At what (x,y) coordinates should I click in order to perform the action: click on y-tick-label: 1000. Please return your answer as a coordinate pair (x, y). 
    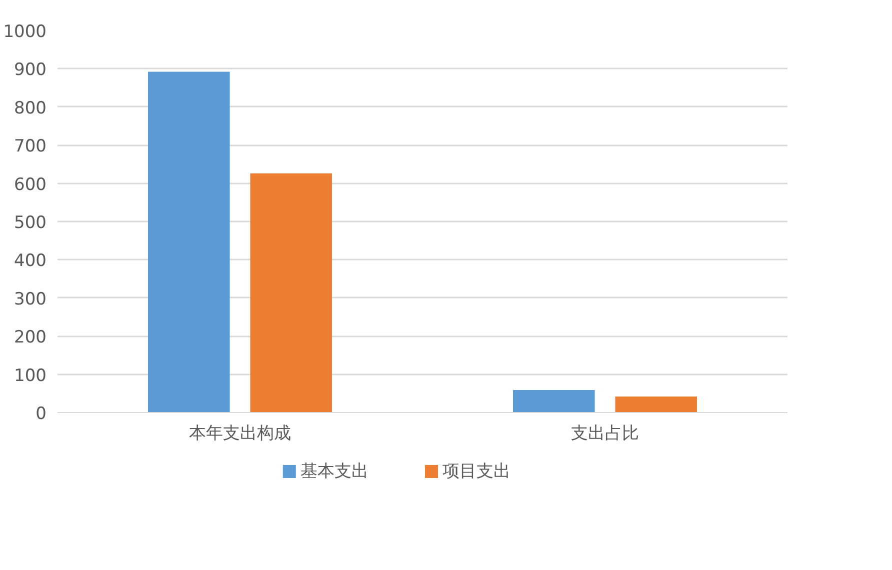
    Looking at the image, I should click on (24, 32).